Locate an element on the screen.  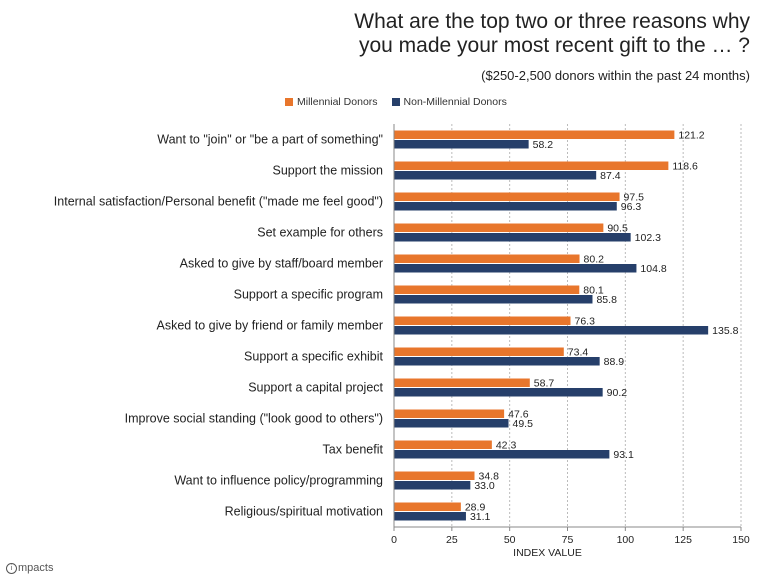
legend-label-millennial: Millennial Donors is located at coordinates (337, 102).